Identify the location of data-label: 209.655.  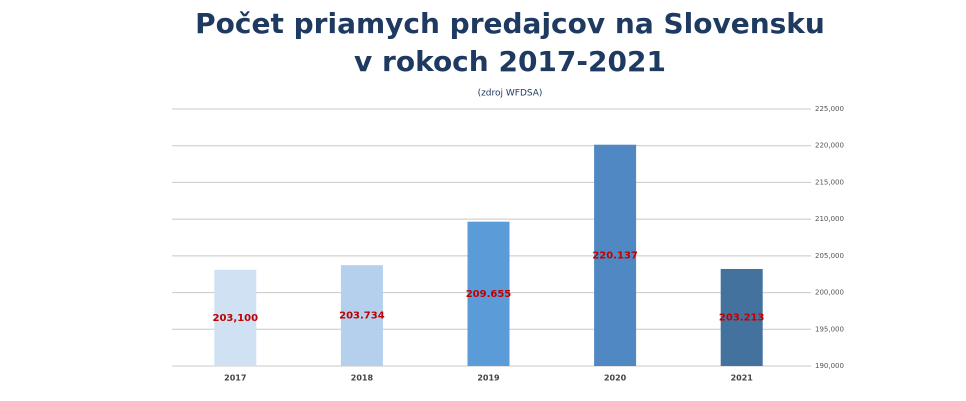
(489, 294).